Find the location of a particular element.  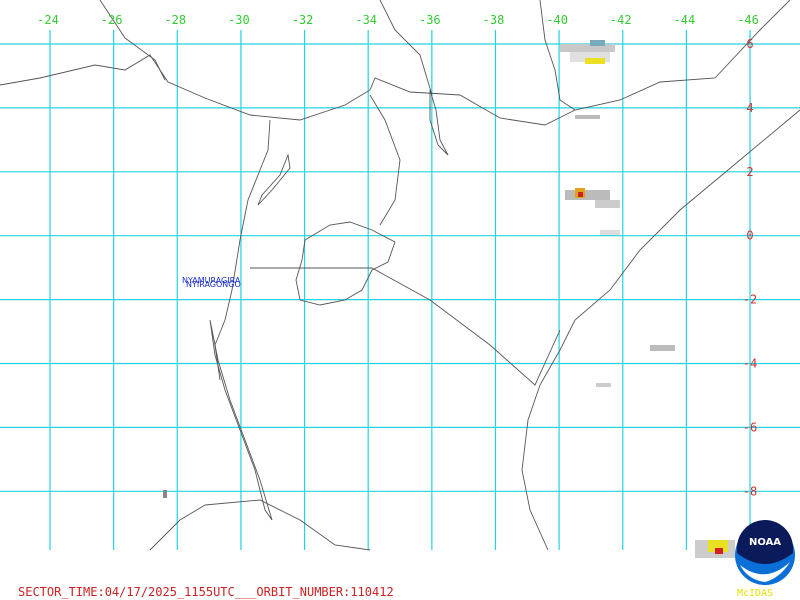

latitude-label: -2 is located at coordinates (750, 300).